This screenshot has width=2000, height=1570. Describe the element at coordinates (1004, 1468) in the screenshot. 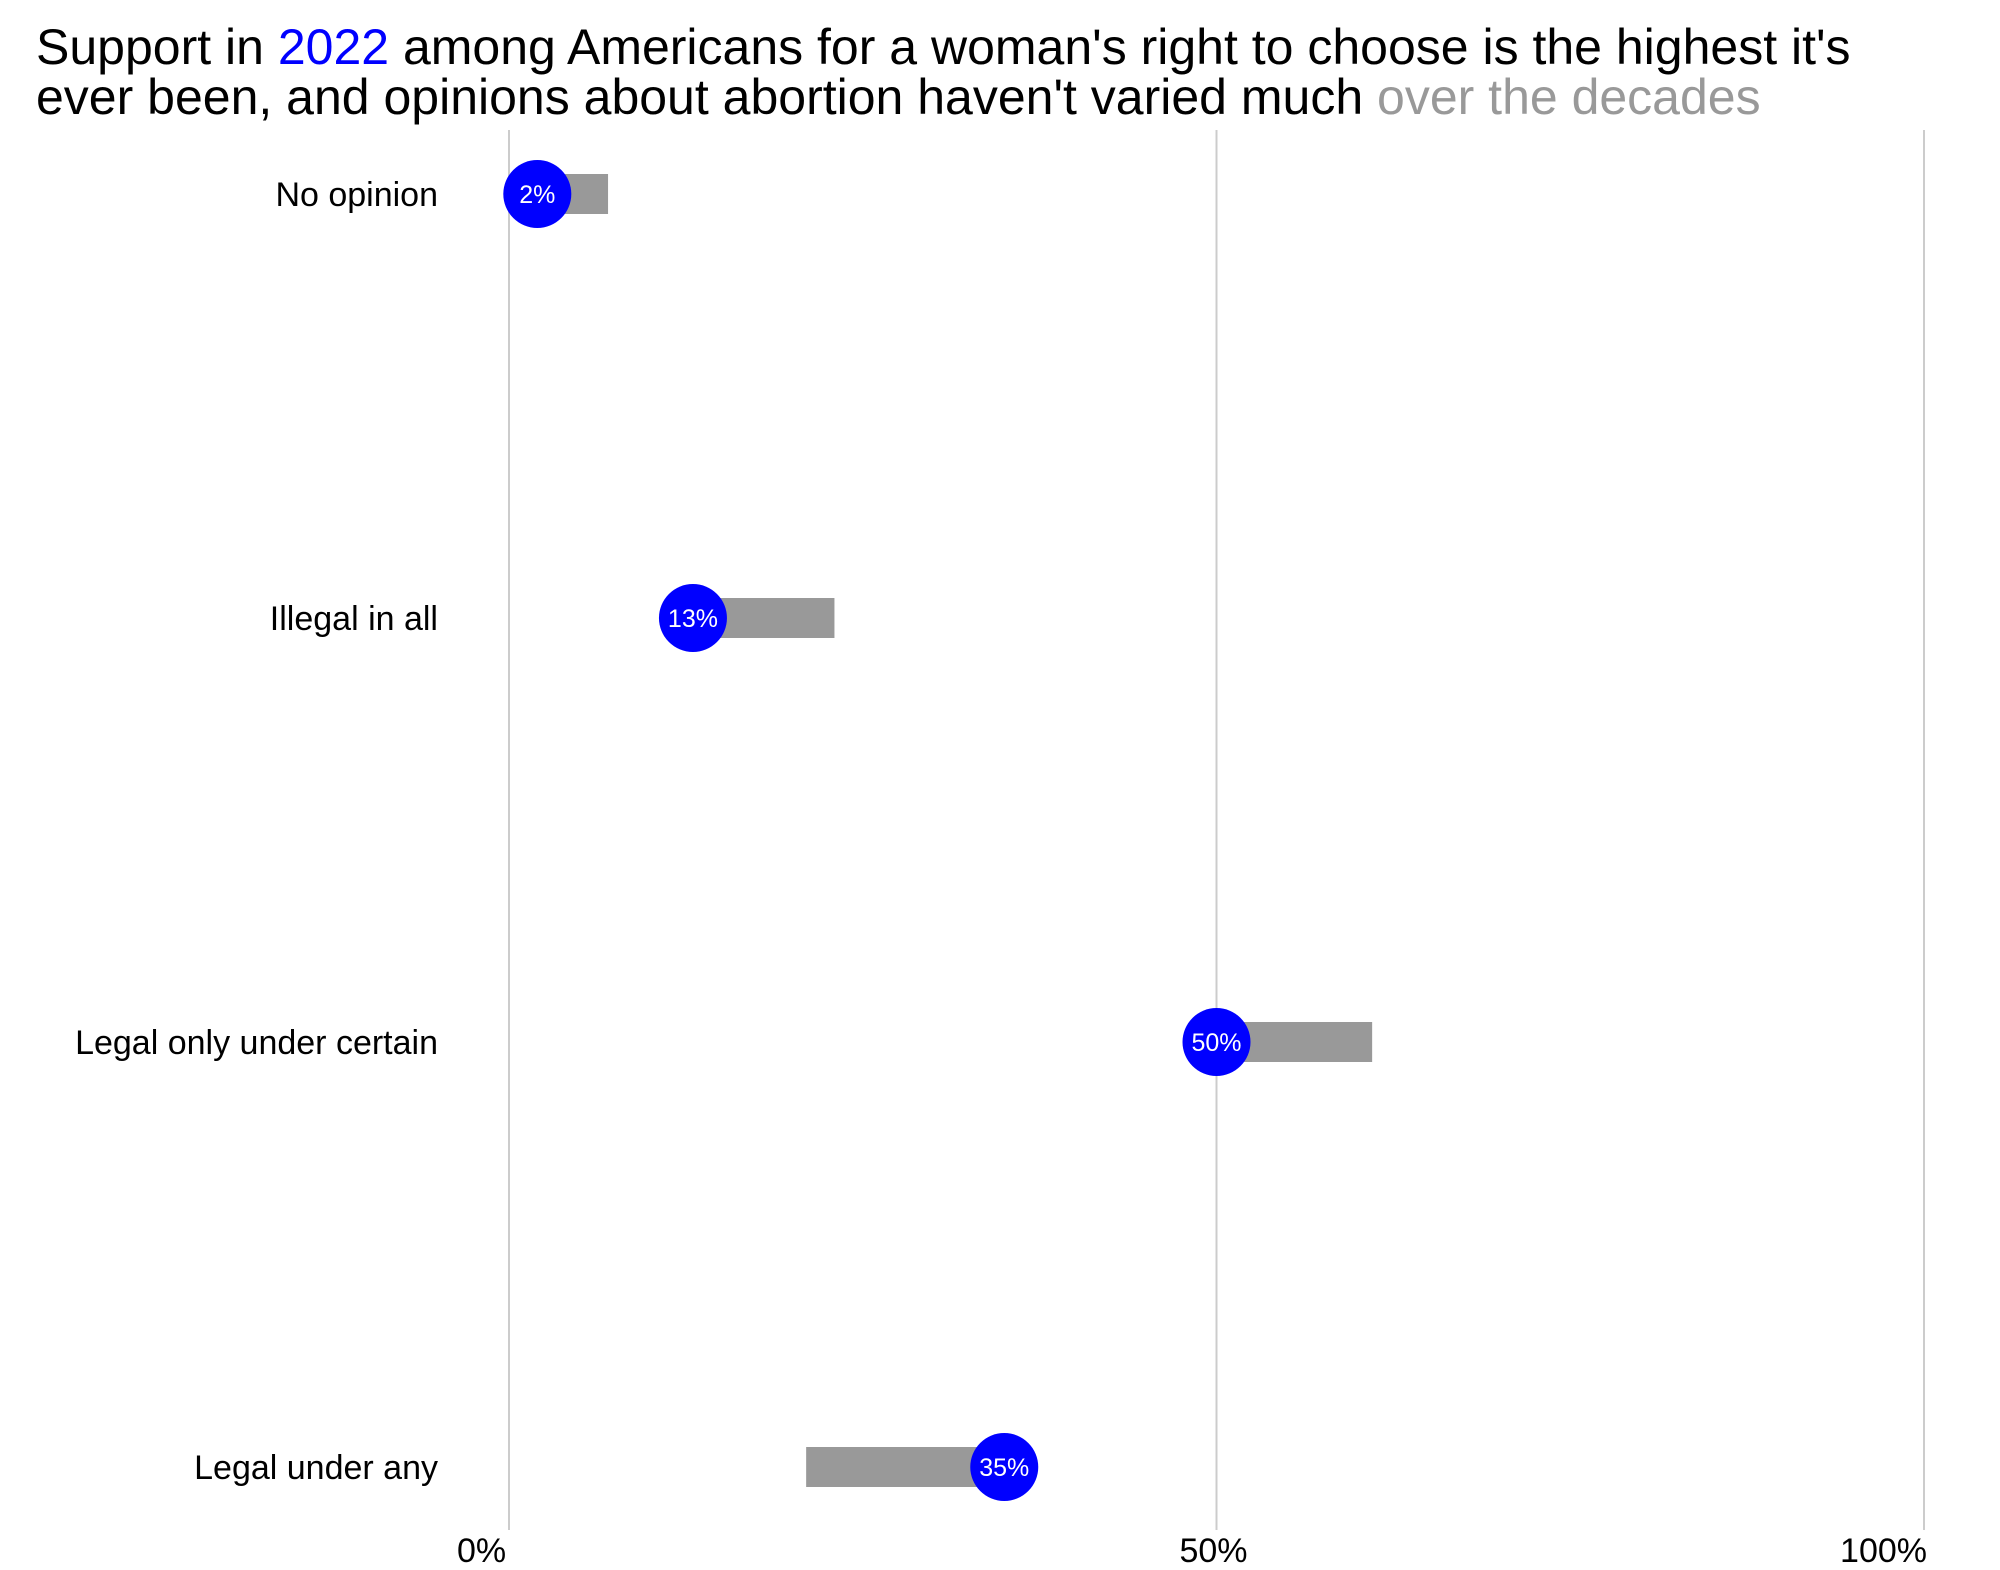

I see `data-label-3: 35%` at that location.